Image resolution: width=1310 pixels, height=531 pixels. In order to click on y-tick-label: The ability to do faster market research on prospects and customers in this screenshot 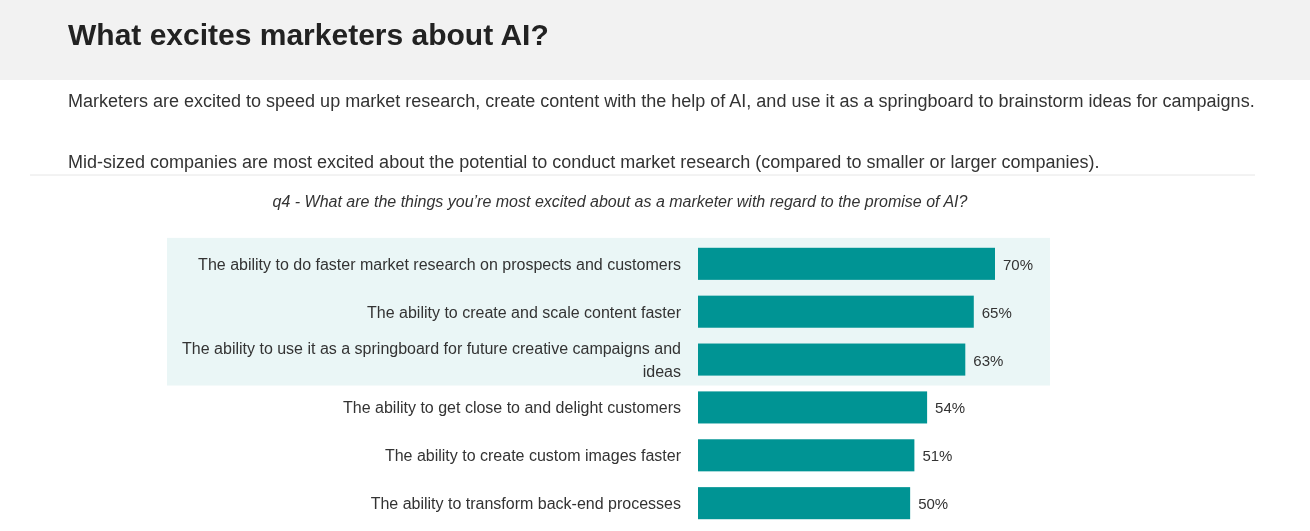, I will do `click(439, 264)`.